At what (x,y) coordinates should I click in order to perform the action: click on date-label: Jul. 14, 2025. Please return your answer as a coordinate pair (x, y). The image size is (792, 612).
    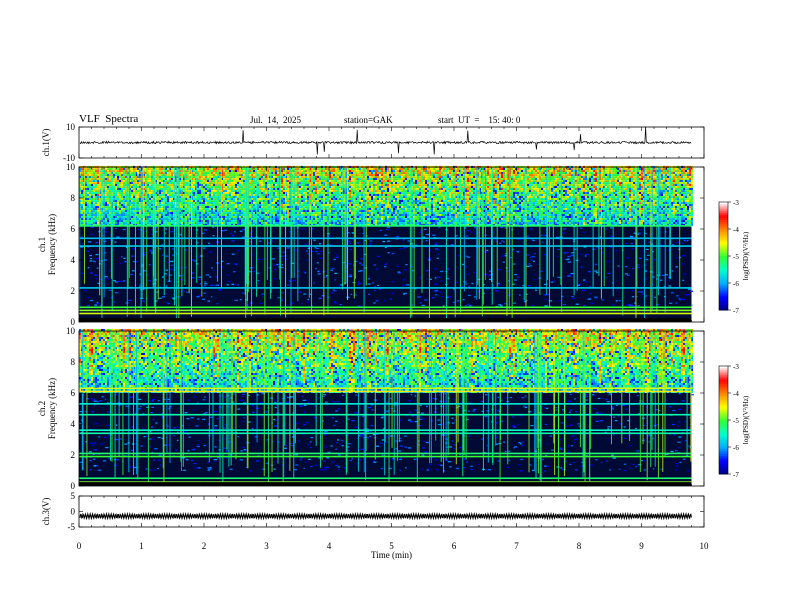
    Looking at the image, I should click on (275, 120).